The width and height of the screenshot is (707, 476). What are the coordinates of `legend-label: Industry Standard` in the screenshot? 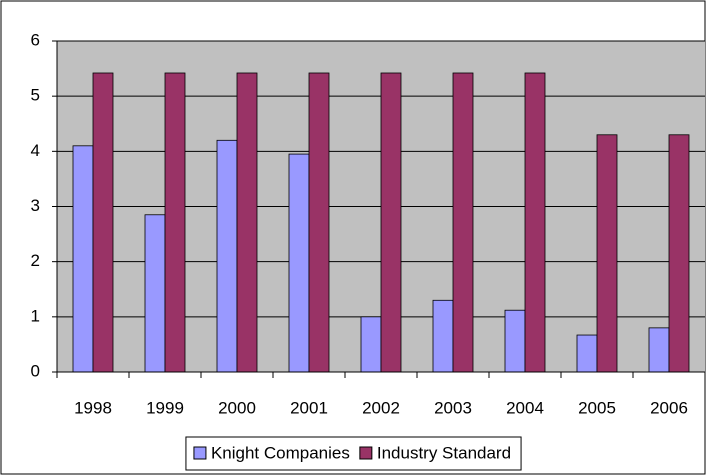 It's located at (444, 452).